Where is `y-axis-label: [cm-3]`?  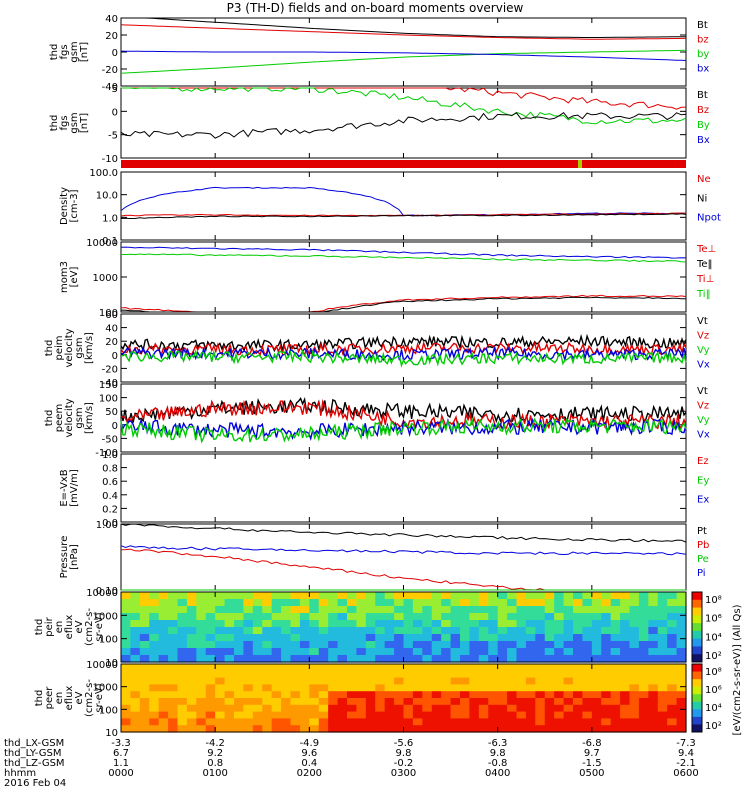
y-axis-label: [cm-3] is located at coordinates (74, 205).